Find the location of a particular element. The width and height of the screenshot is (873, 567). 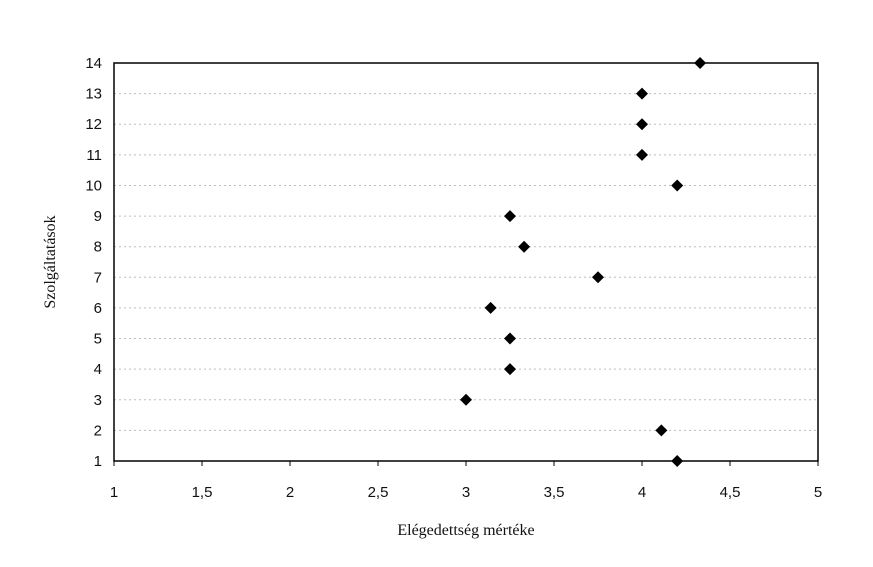

y-tick-label: 6 is located at coordinates (98, 308).